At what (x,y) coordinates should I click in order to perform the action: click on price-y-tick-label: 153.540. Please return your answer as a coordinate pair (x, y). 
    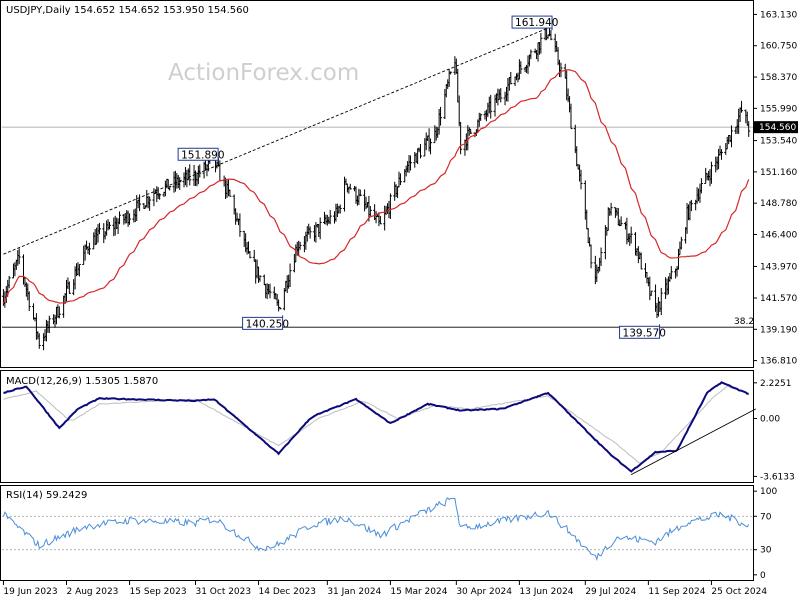
    Looking at the image, I should click on (778, 142).